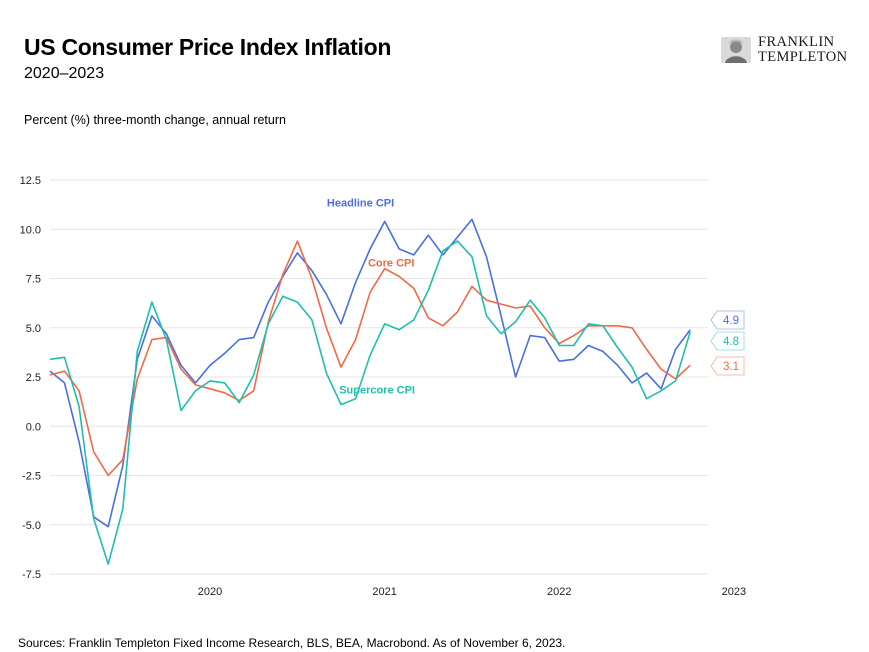 This screenshot has height=652, width=869. Describe the element at coordinates (31, 477) in the screenshot. I see `y-tick-label: -2.5` at that location.